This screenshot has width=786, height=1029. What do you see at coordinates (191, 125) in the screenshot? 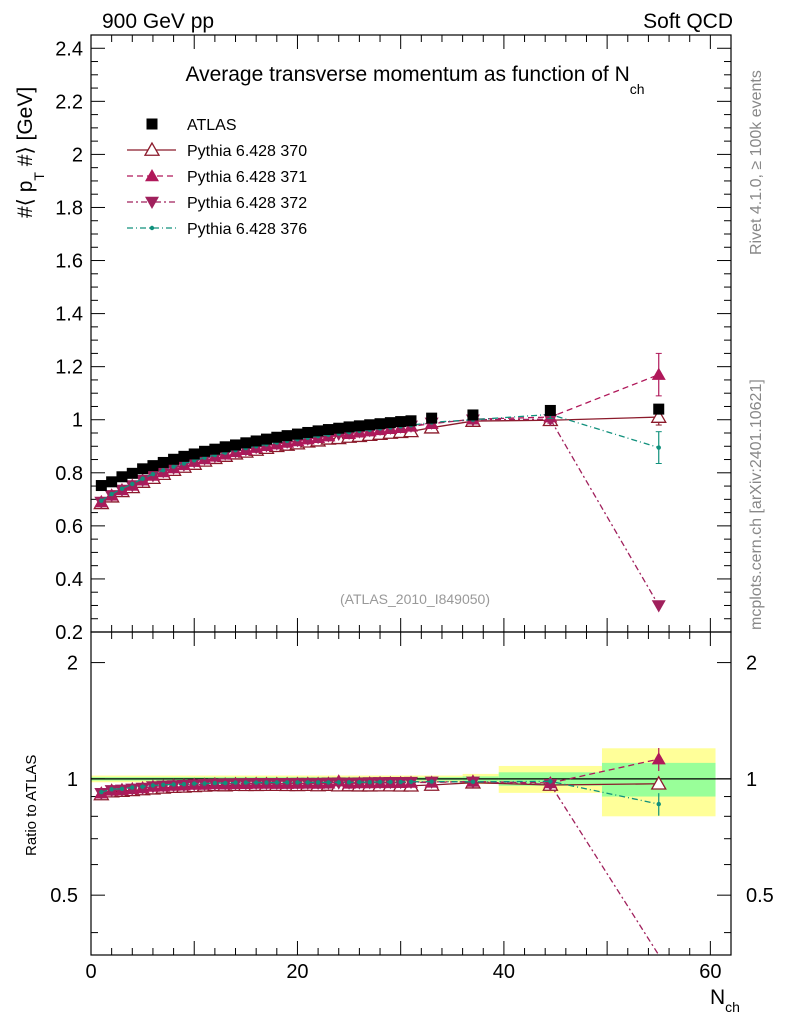
I see `legend-item: ATLAS` at bounding box center [191, 125].